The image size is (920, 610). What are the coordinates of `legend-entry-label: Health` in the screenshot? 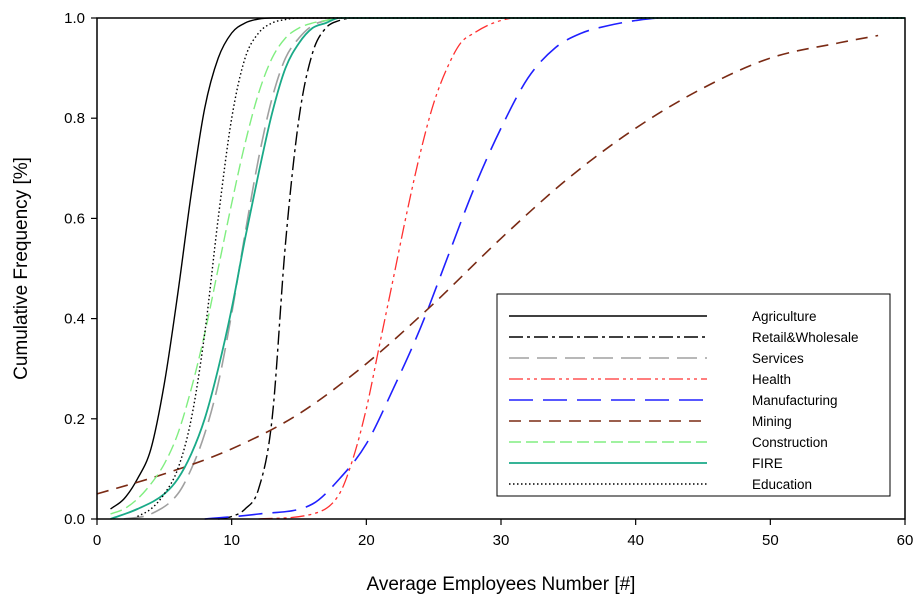 It's located at (771, 379).